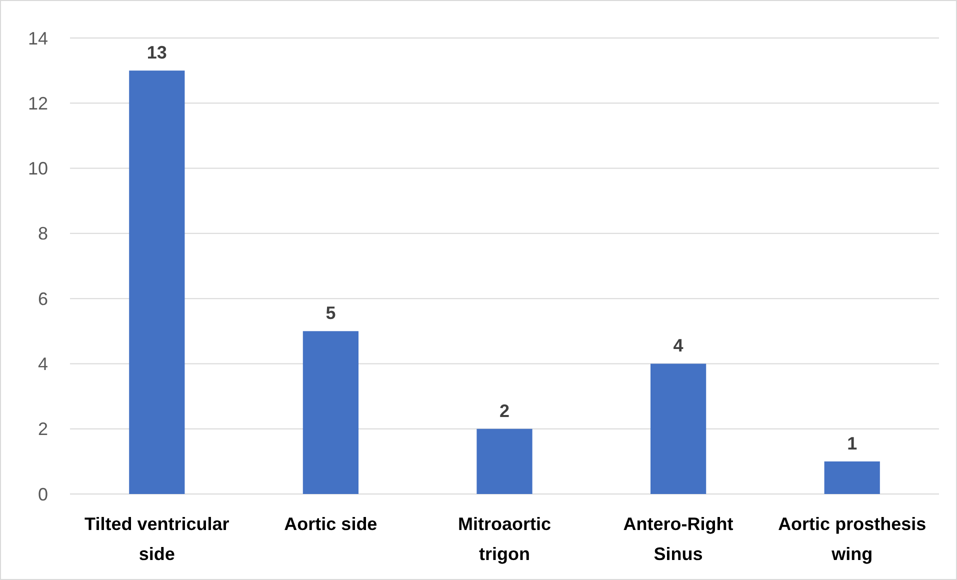 The height and width of the screenshot is (580, 957). I want to click on y-tick-label: 6, so click(43, 298).